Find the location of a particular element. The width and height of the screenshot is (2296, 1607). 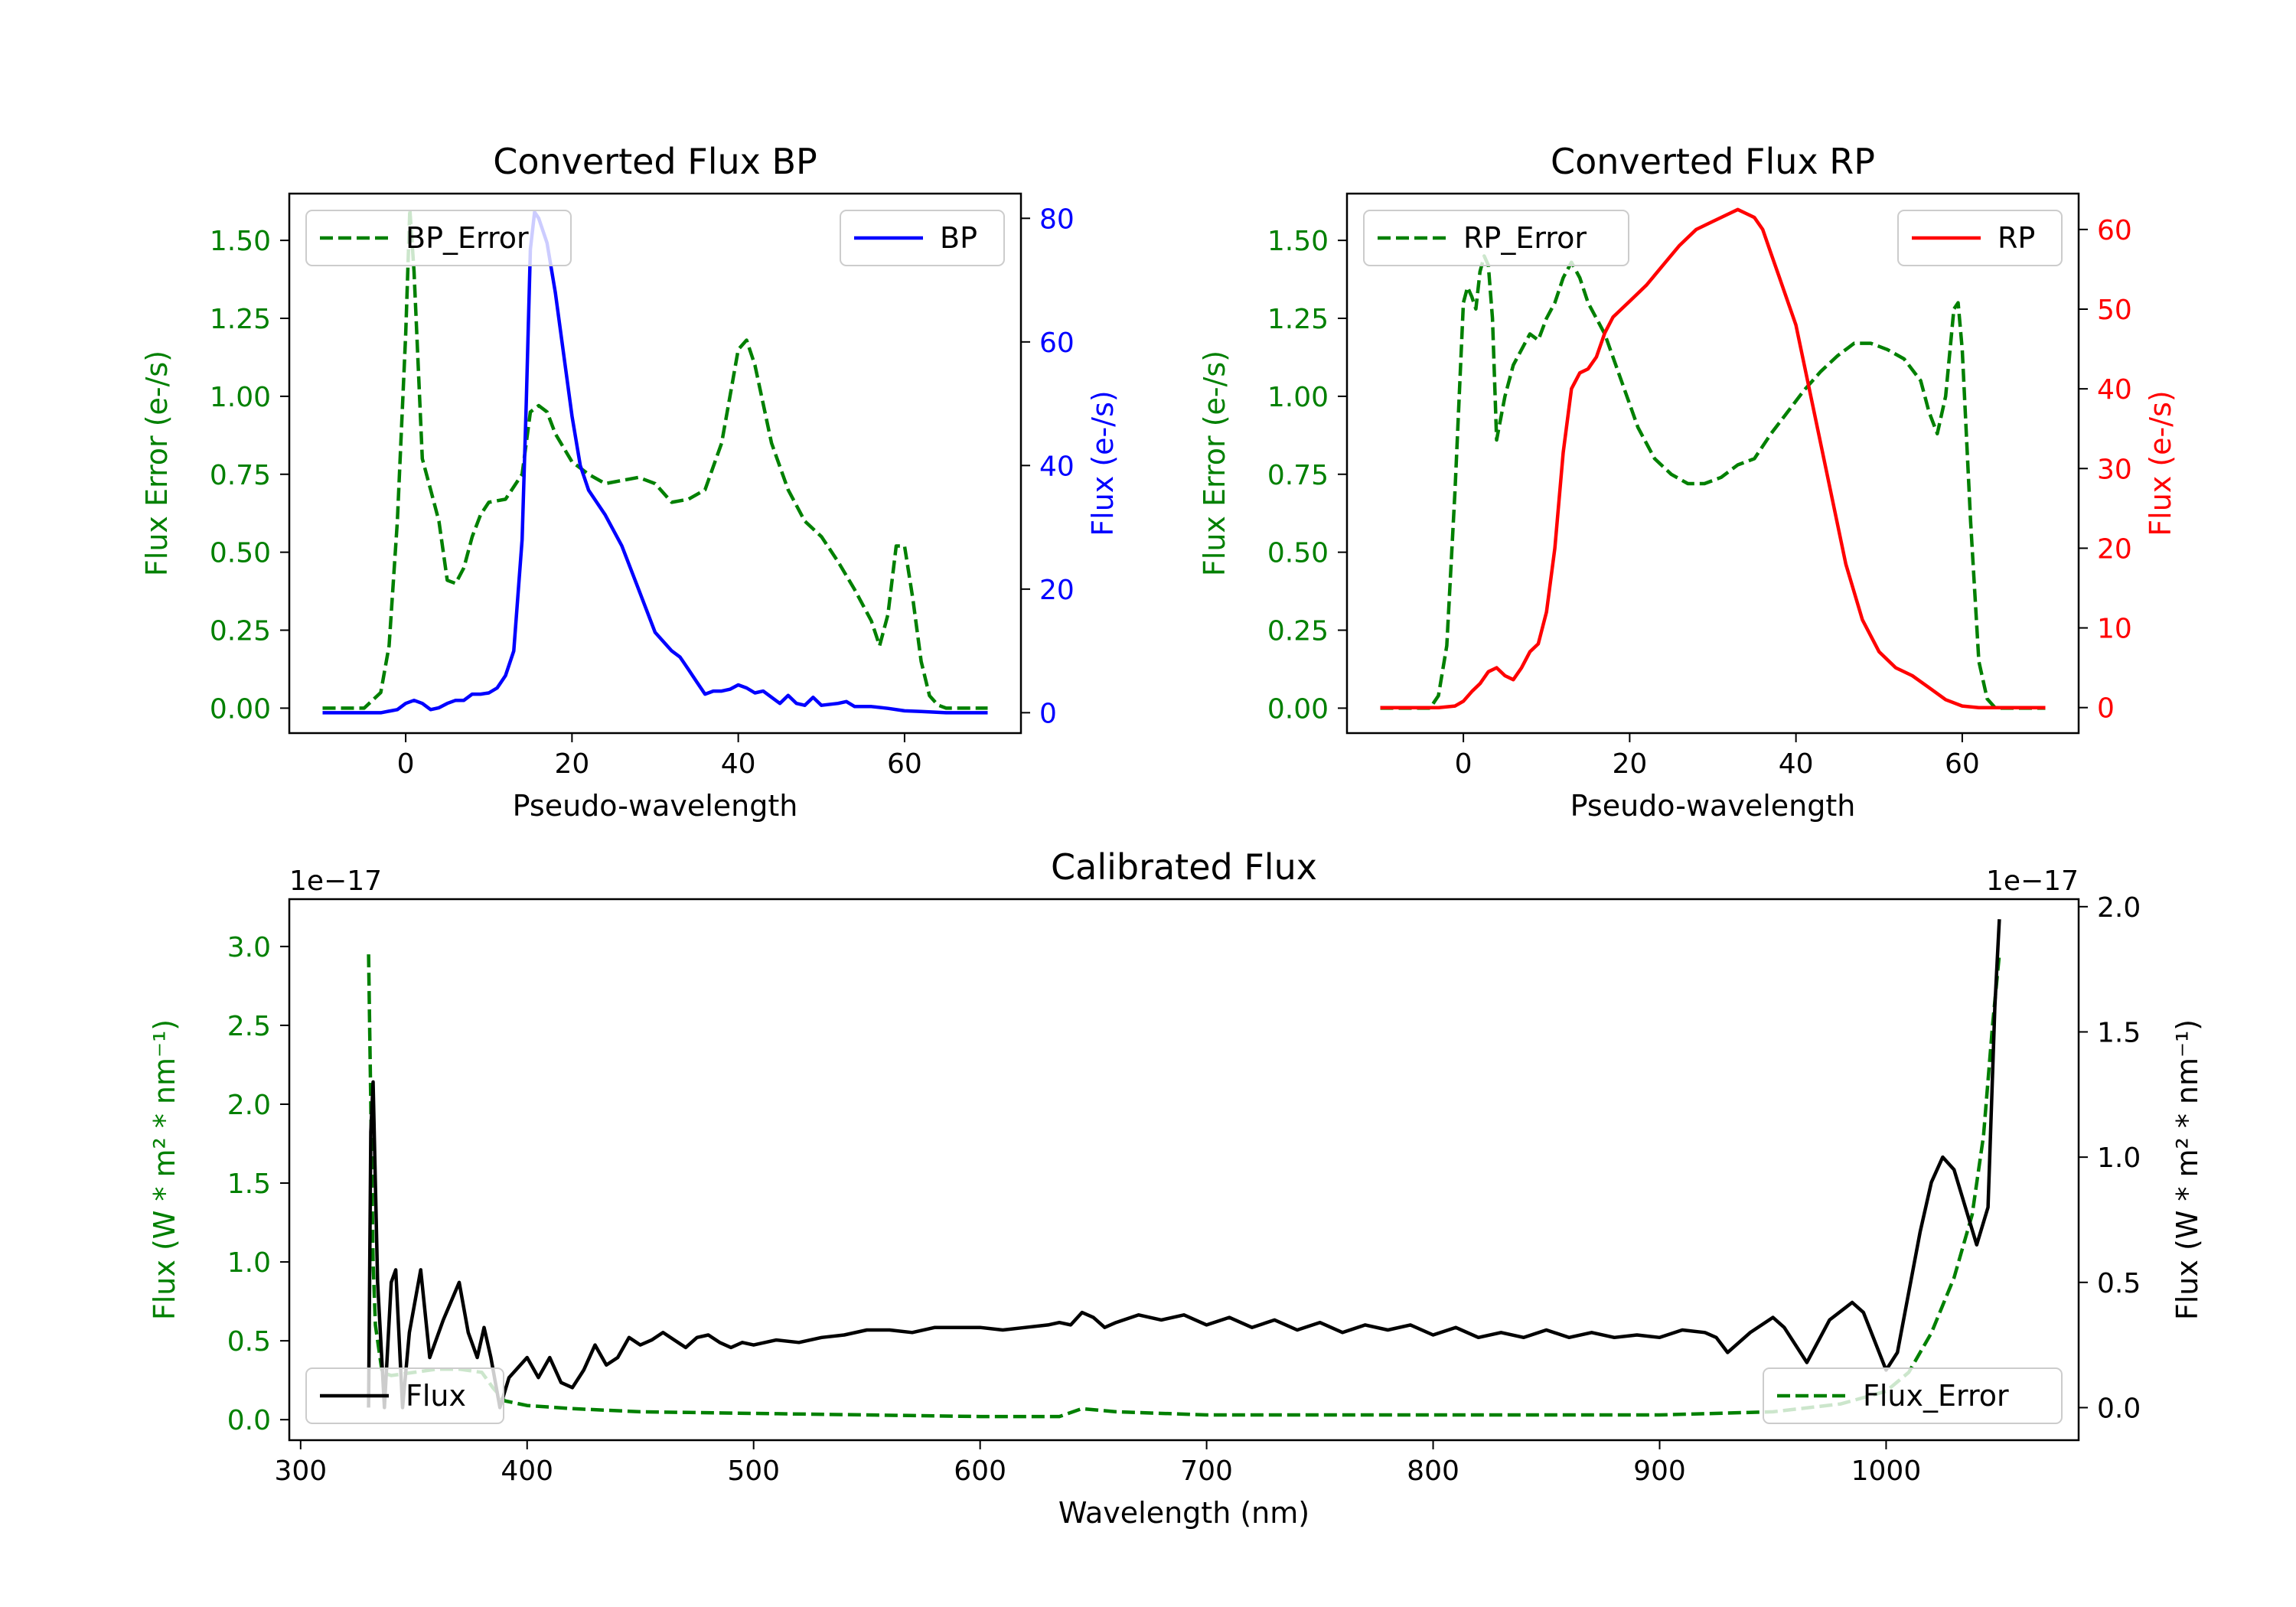

left-offset-label: 1e−17 is located at coordinates (335, 881).